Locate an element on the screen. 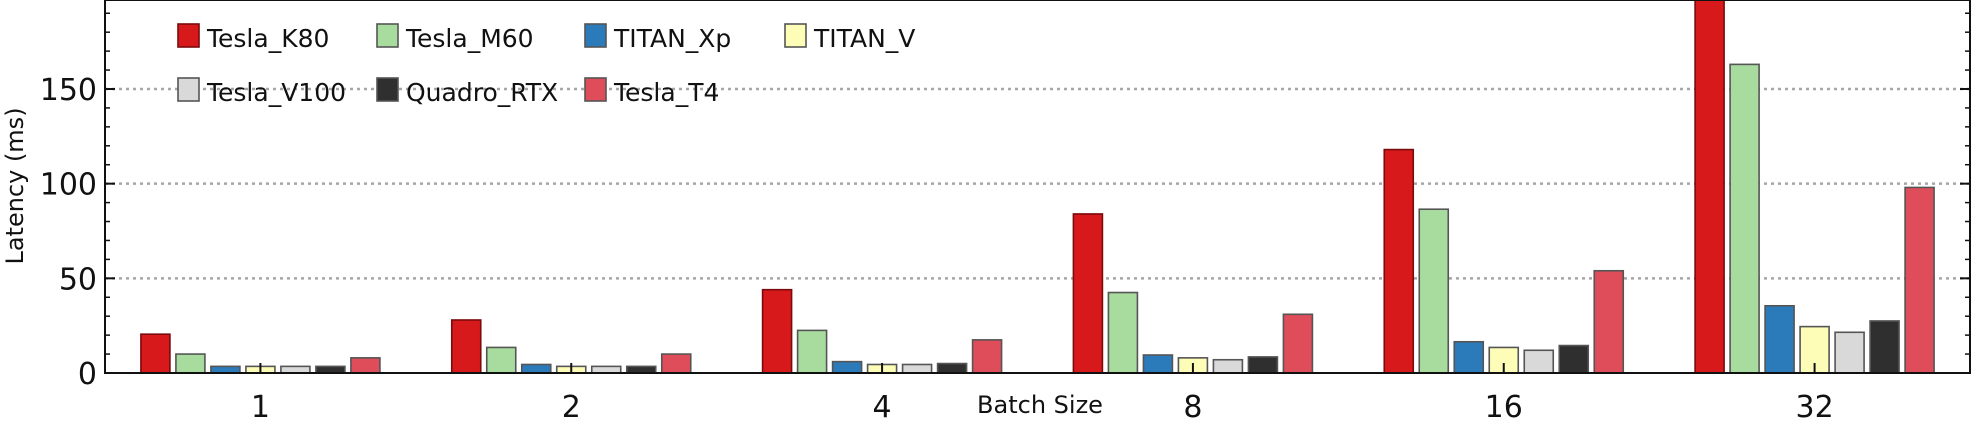  x-tick-label: 2 is located at coordinates (571, 405).